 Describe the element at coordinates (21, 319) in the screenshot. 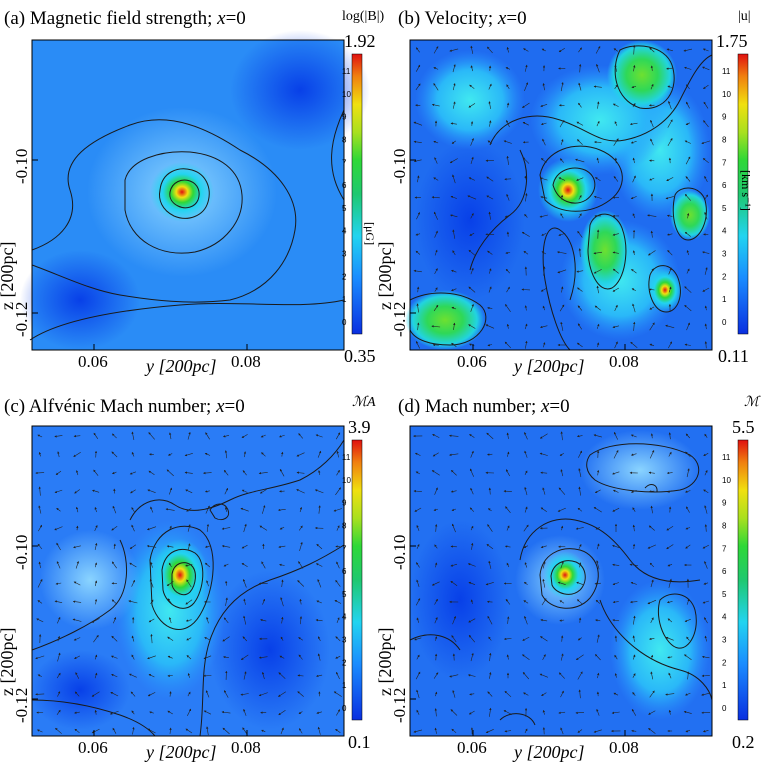

I see `y-tick-label: -0.12` at that location.